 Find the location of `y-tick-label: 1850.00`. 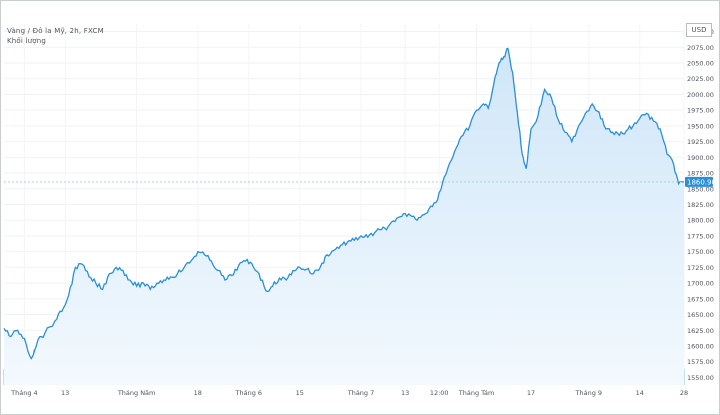

y-tick-label: 1850.00 is located at coordinates (700, 189).